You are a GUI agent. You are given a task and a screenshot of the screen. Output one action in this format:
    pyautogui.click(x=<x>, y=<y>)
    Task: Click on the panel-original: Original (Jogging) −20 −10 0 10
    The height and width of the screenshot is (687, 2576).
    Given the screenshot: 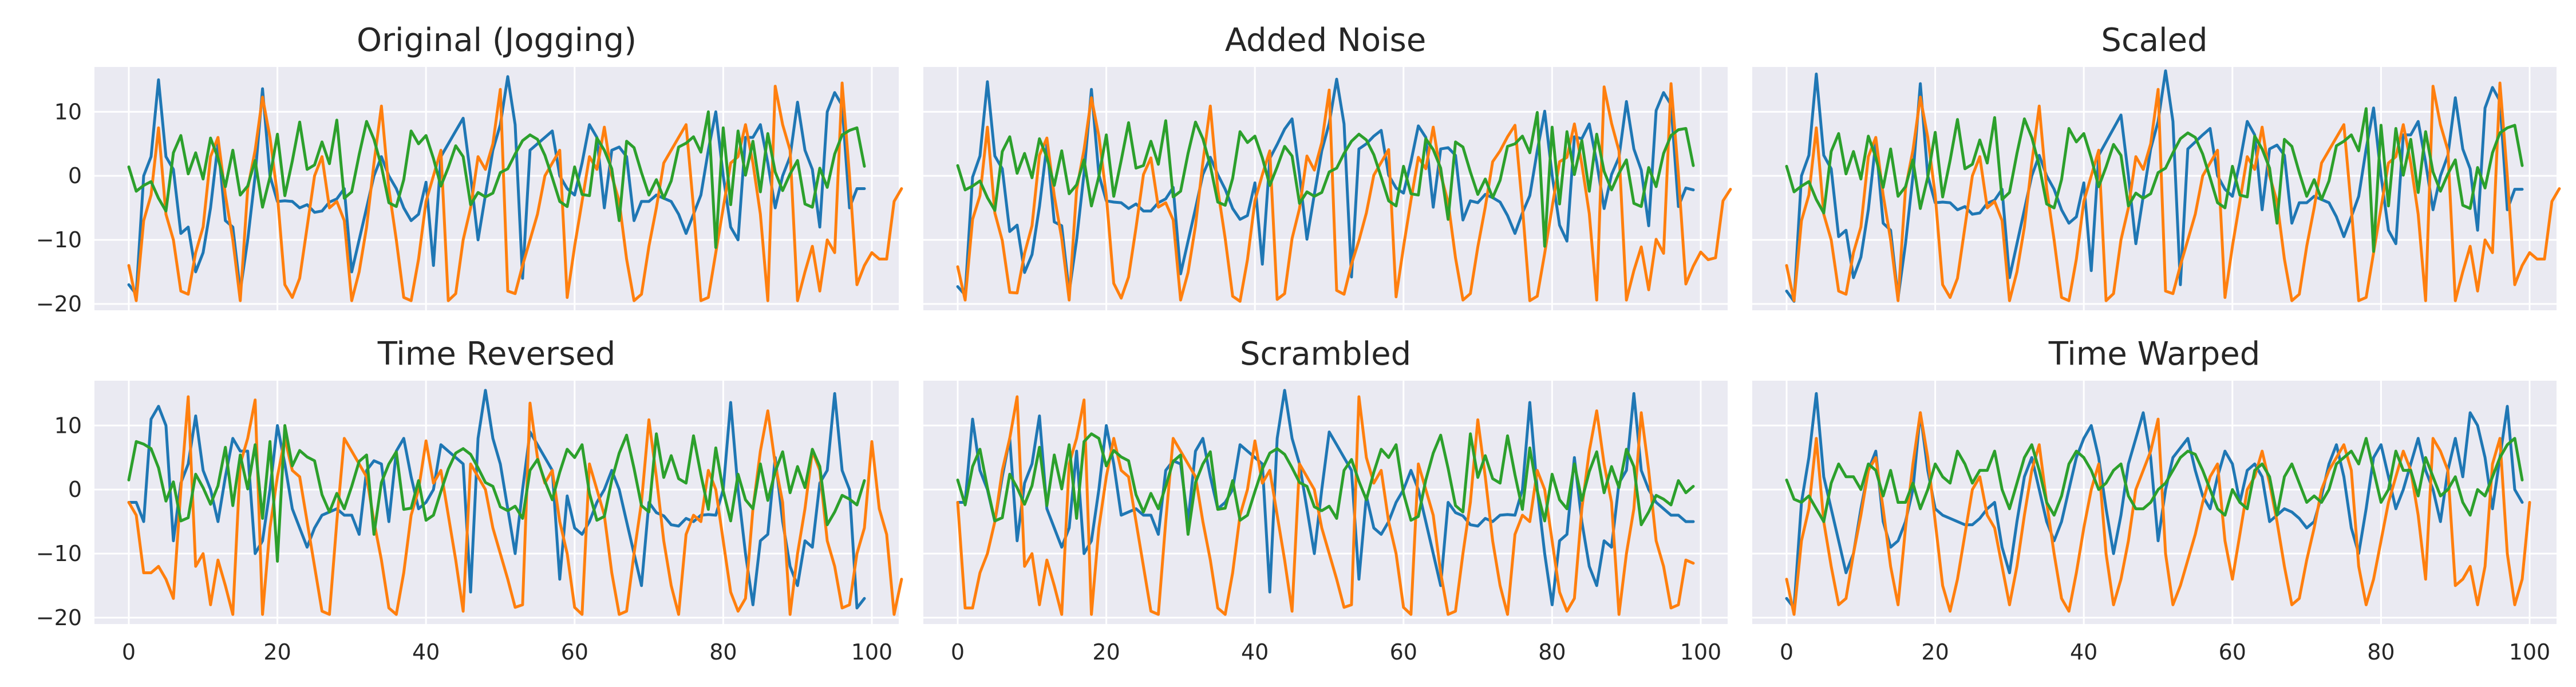 What is the action you would take?
    pyautogui.click(x=469, y=170)
    